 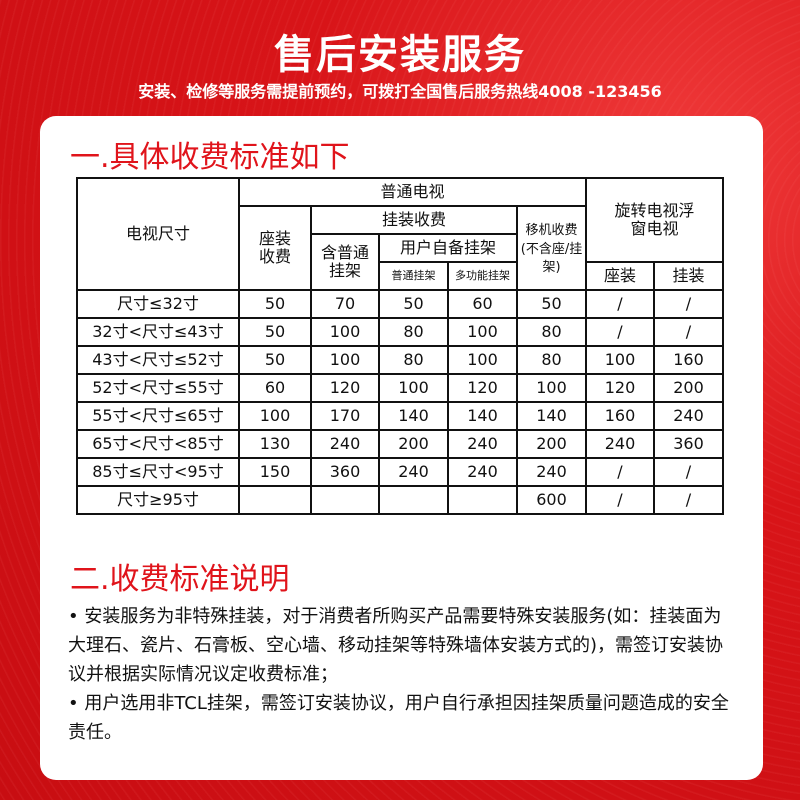 I want to click on header-seat-fee: 座装收费, so click(x=275, y=248).